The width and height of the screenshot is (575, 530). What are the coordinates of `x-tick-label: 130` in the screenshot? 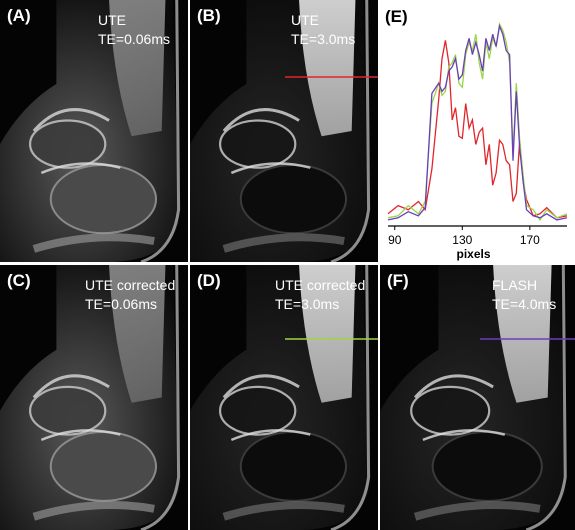 It's located at (462, 240).